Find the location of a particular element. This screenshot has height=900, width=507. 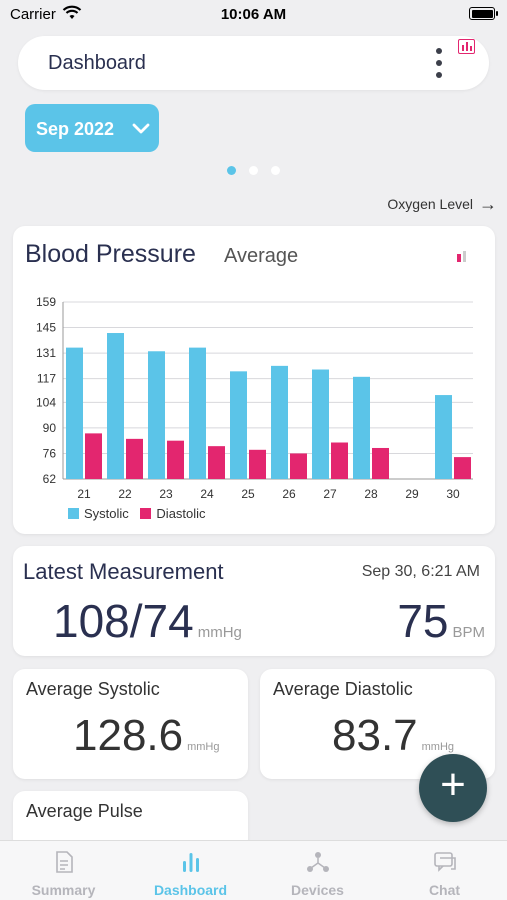

add-measurement-button: + is located at coordinates (453, 788).